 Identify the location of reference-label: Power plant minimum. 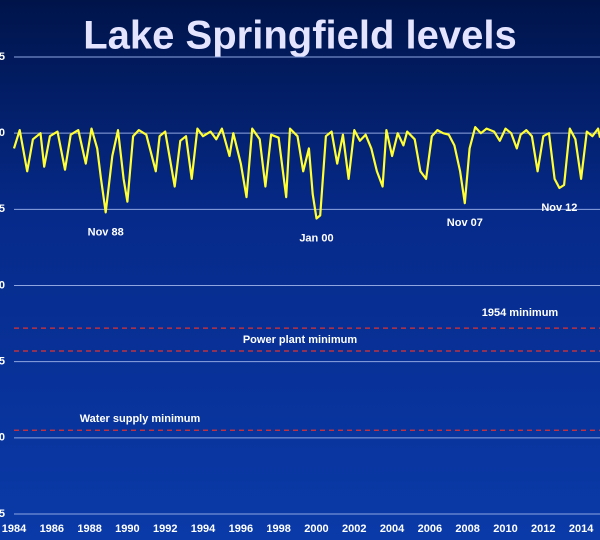
(300, 340).